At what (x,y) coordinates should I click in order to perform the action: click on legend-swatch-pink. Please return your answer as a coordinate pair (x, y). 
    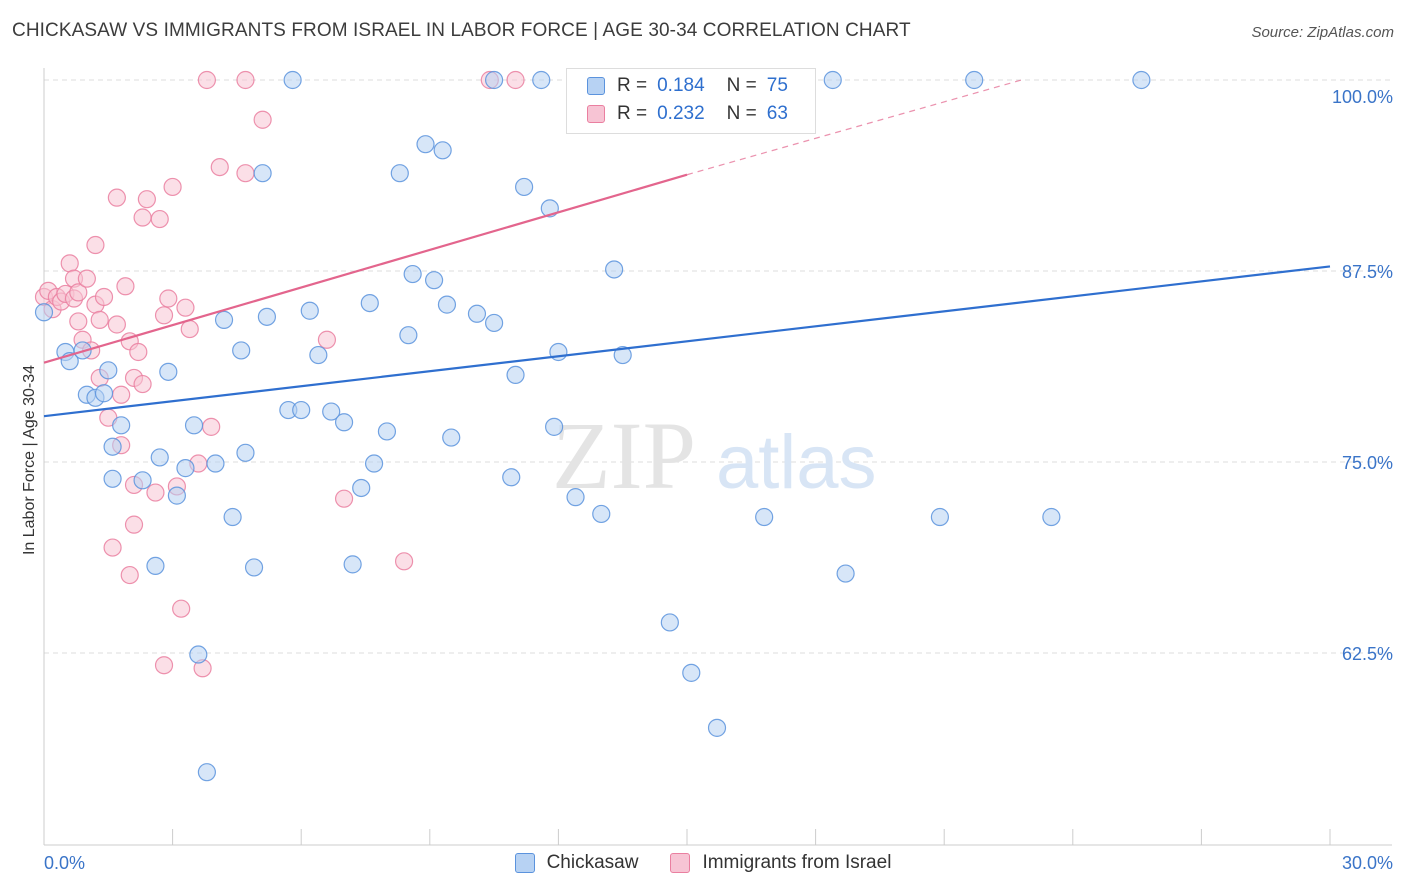
    Looking at the image, I should click on (596, 114).